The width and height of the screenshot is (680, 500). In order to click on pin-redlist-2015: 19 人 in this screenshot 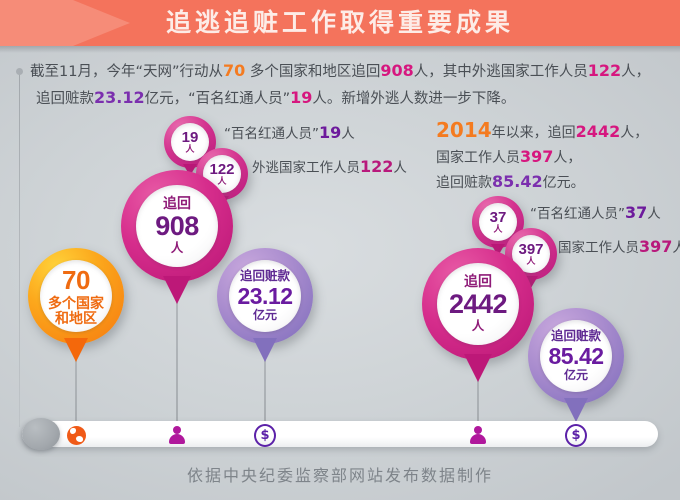, I will do `click(190, 146)`.